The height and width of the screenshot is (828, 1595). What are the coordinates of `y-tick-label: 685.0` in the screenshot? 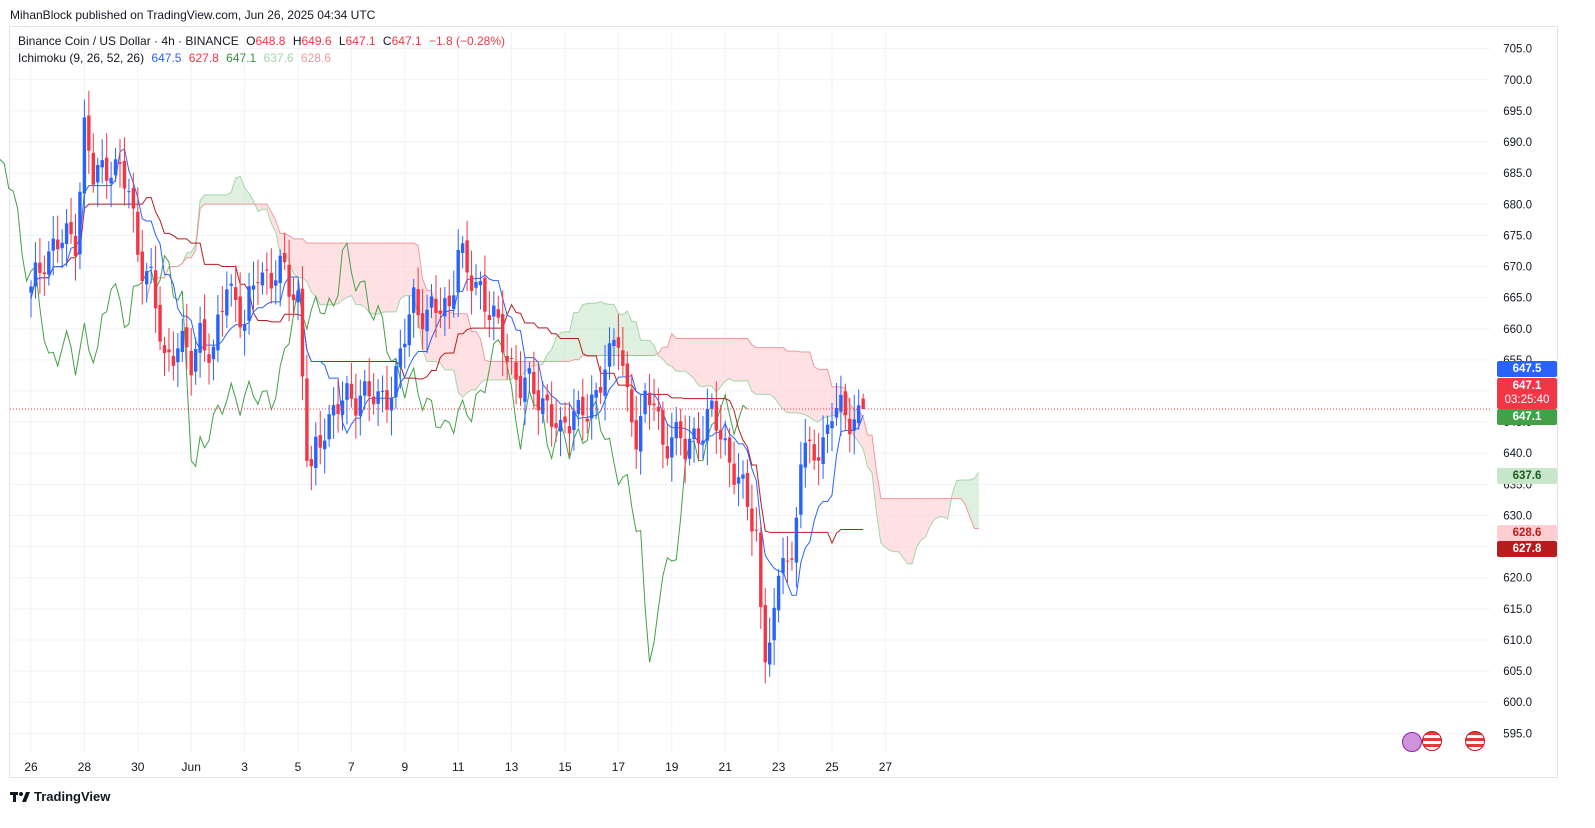 It's located at (1517, 174).